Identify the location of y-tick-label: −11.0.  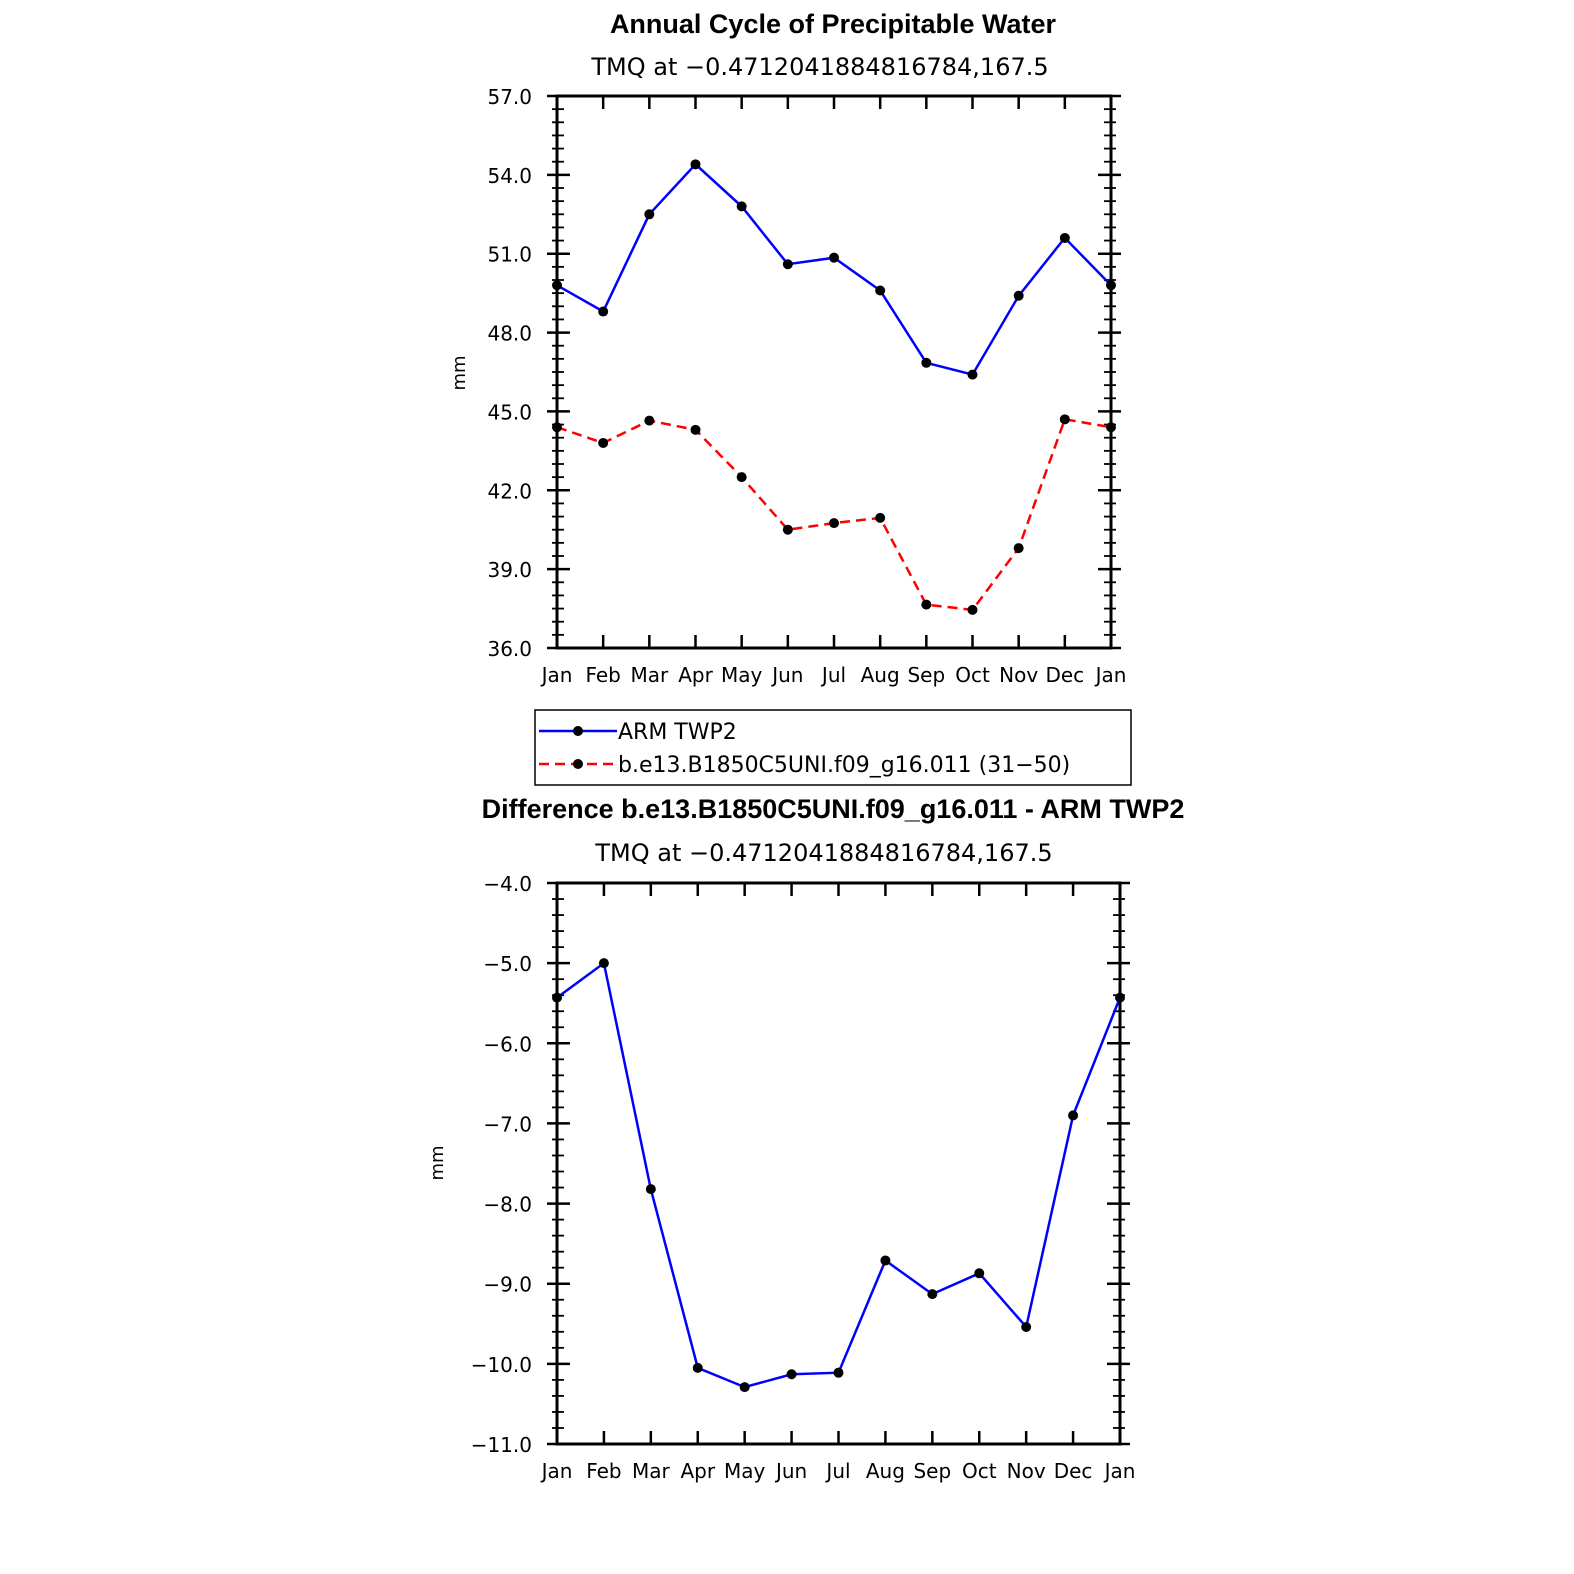
(501, 1445).